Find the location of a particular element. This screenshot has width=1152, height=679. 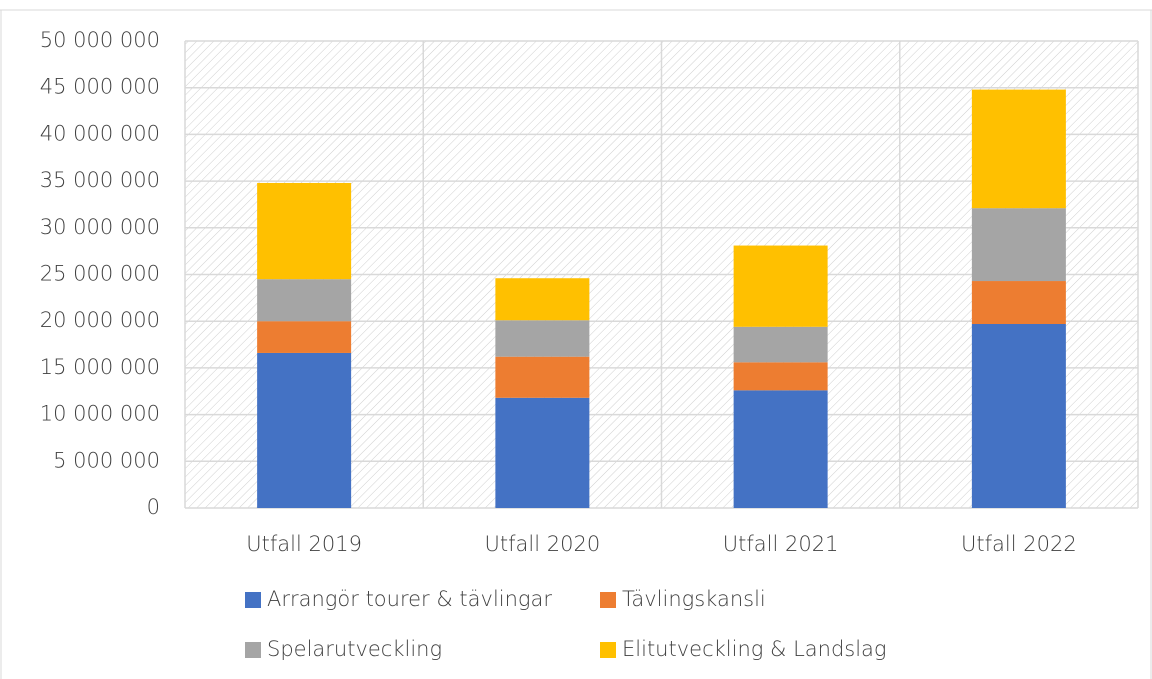

legend-label: Arrangör tourer & tävlingar is located at coordinates (409, 599).